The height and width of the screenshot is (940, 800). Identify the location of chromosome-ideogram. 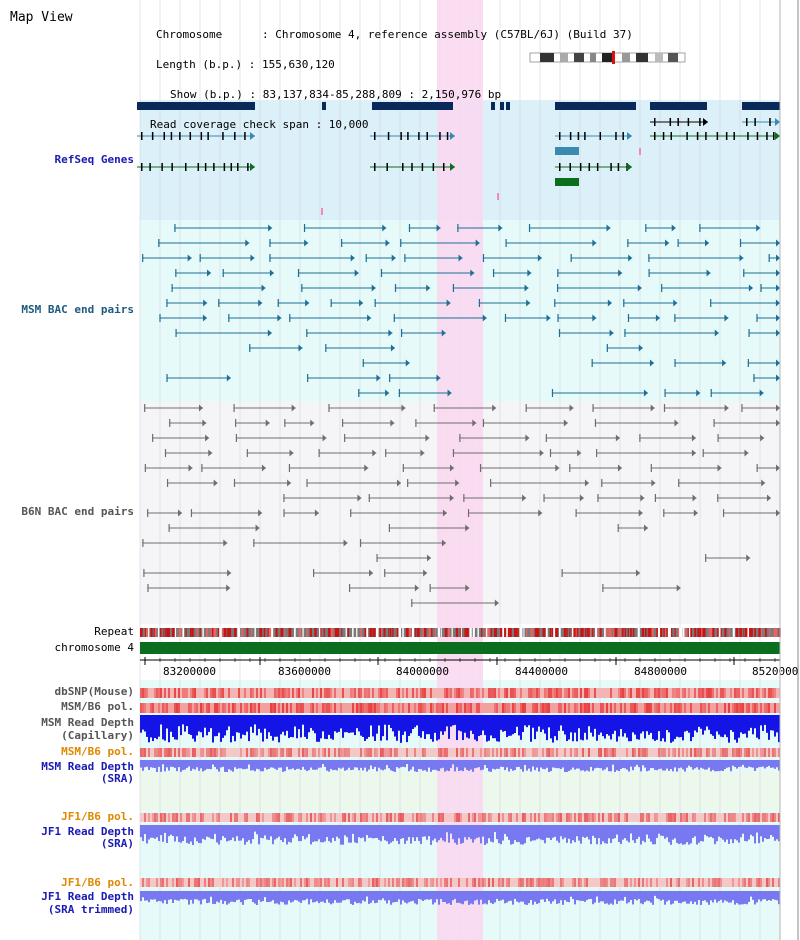
(607, 57).